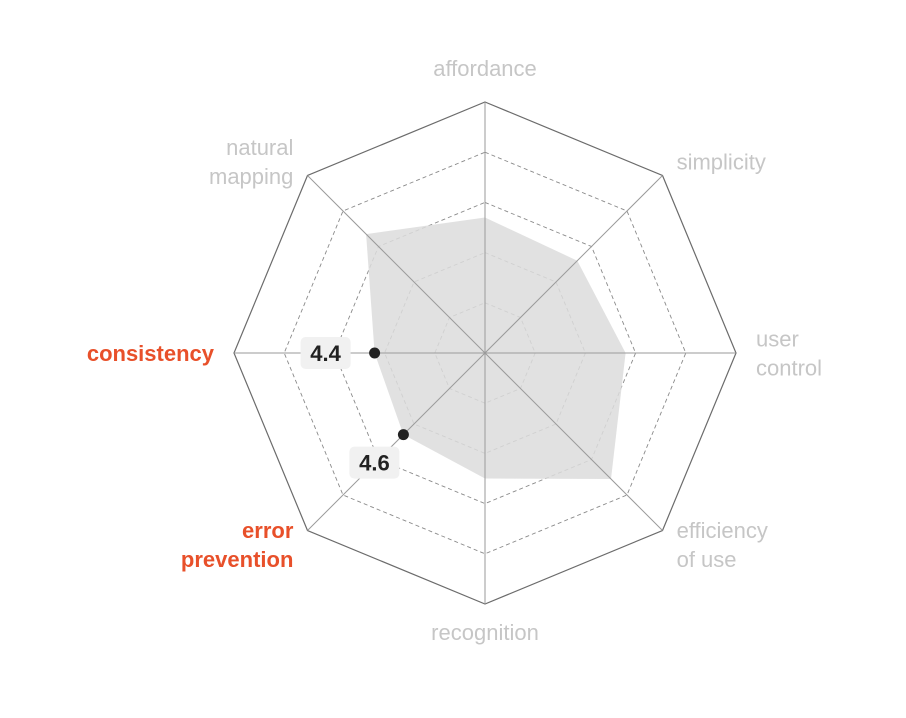 The height and width of the screenshot is (718, 906). What do you see at coordinates (375, 353) in the screenshot?
I see `point-consistency` at bounding box center [375, 353].